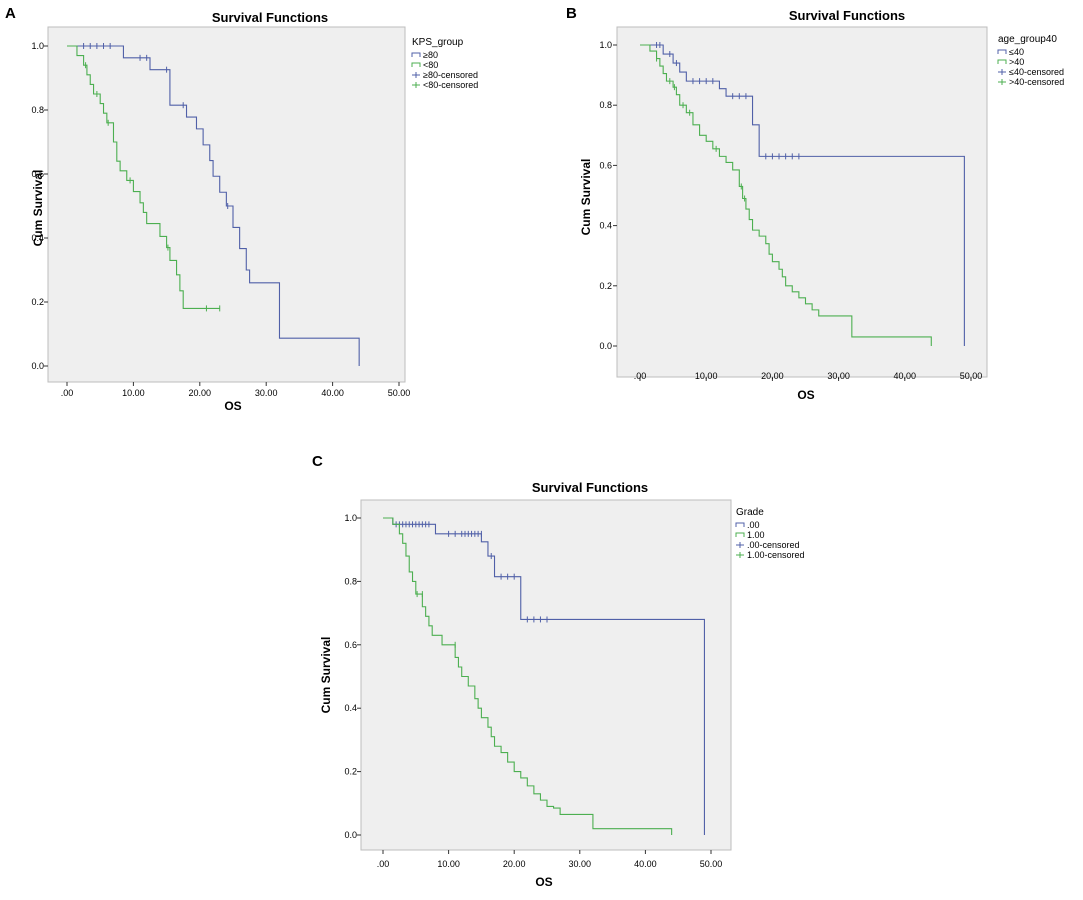 Image resolution: width=1083 pixels, height=900 pixels. I want to click on legend-entry: .00-censored, so click(773, 545).